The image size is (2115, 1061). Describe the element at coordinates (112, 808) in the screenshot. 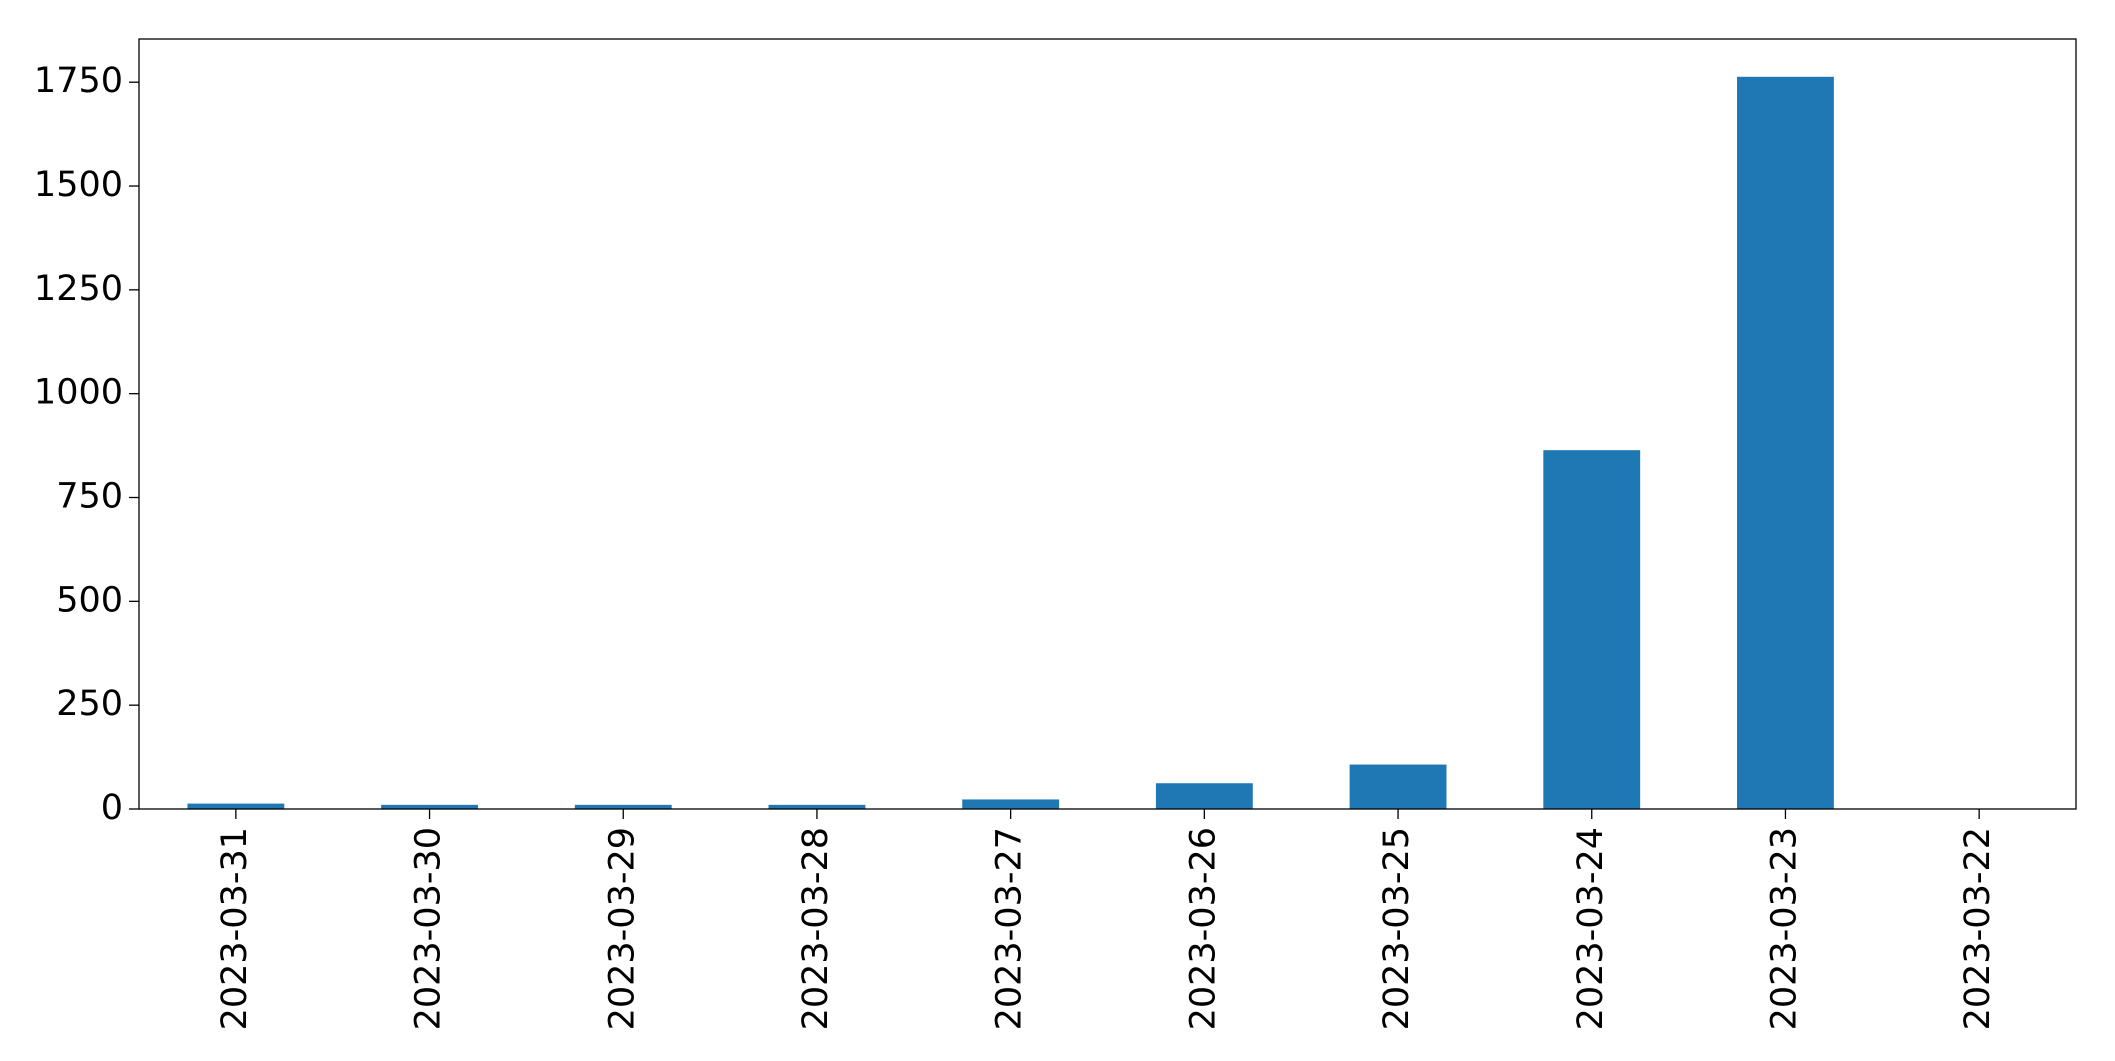

I see `y-tick-label: 0` at that location.